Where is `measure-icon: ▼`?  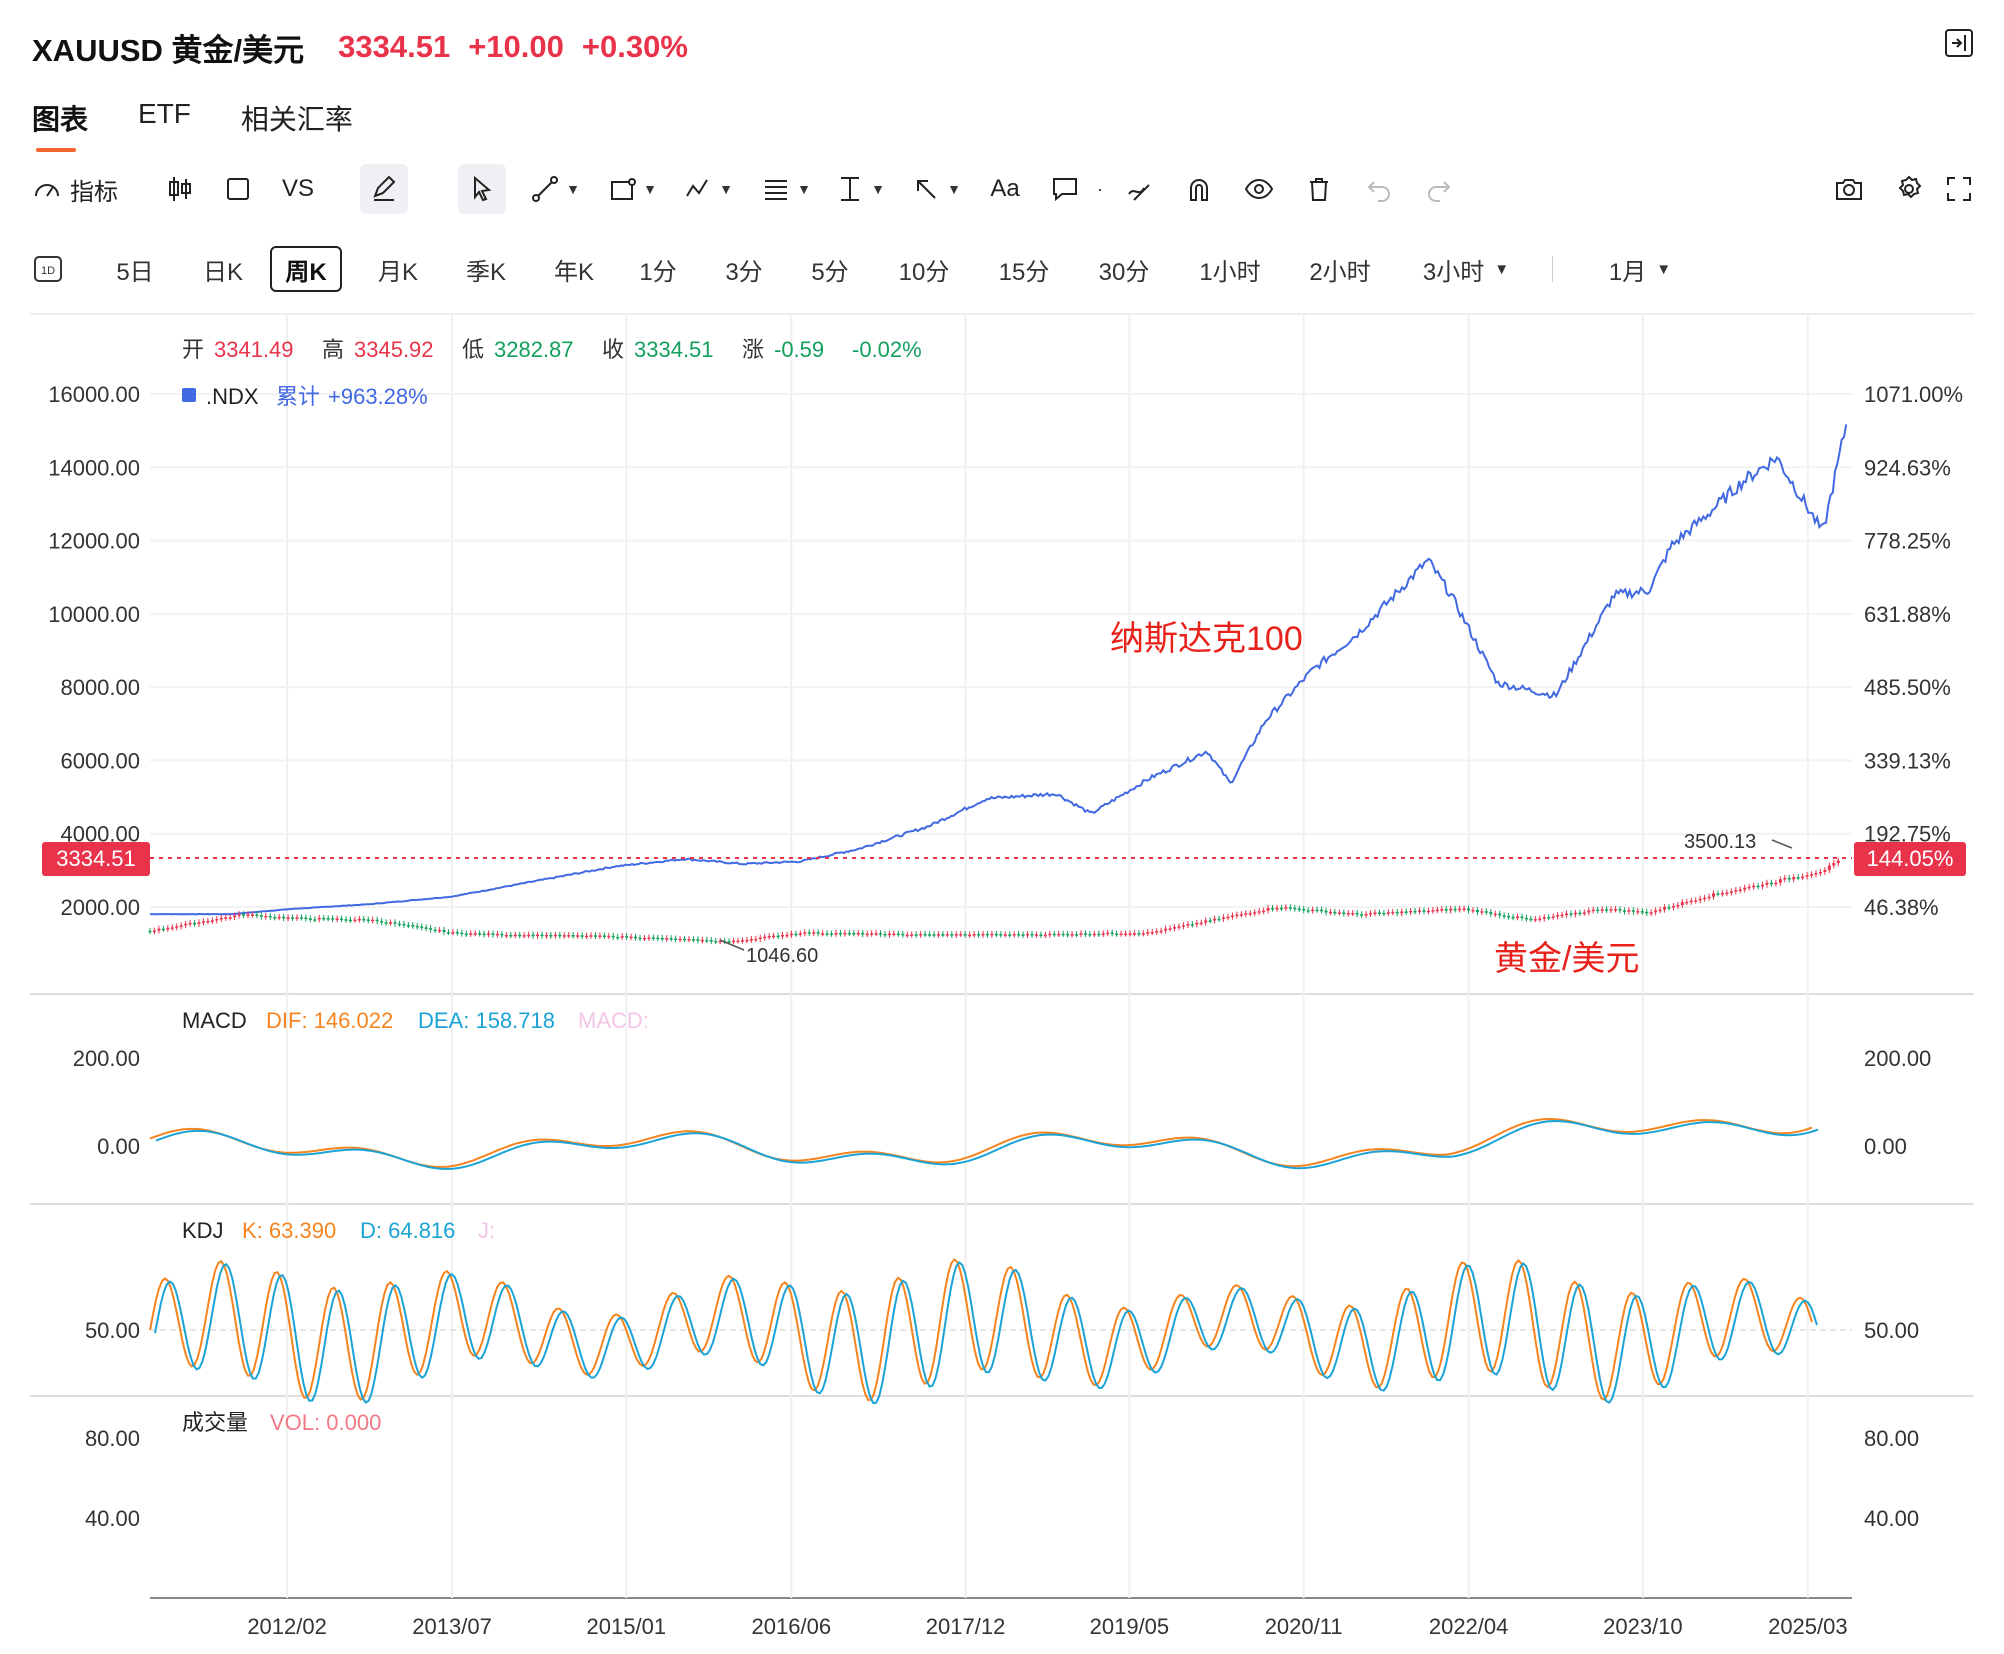 measure-icon: ▼ is located at coordinates (863, 189).